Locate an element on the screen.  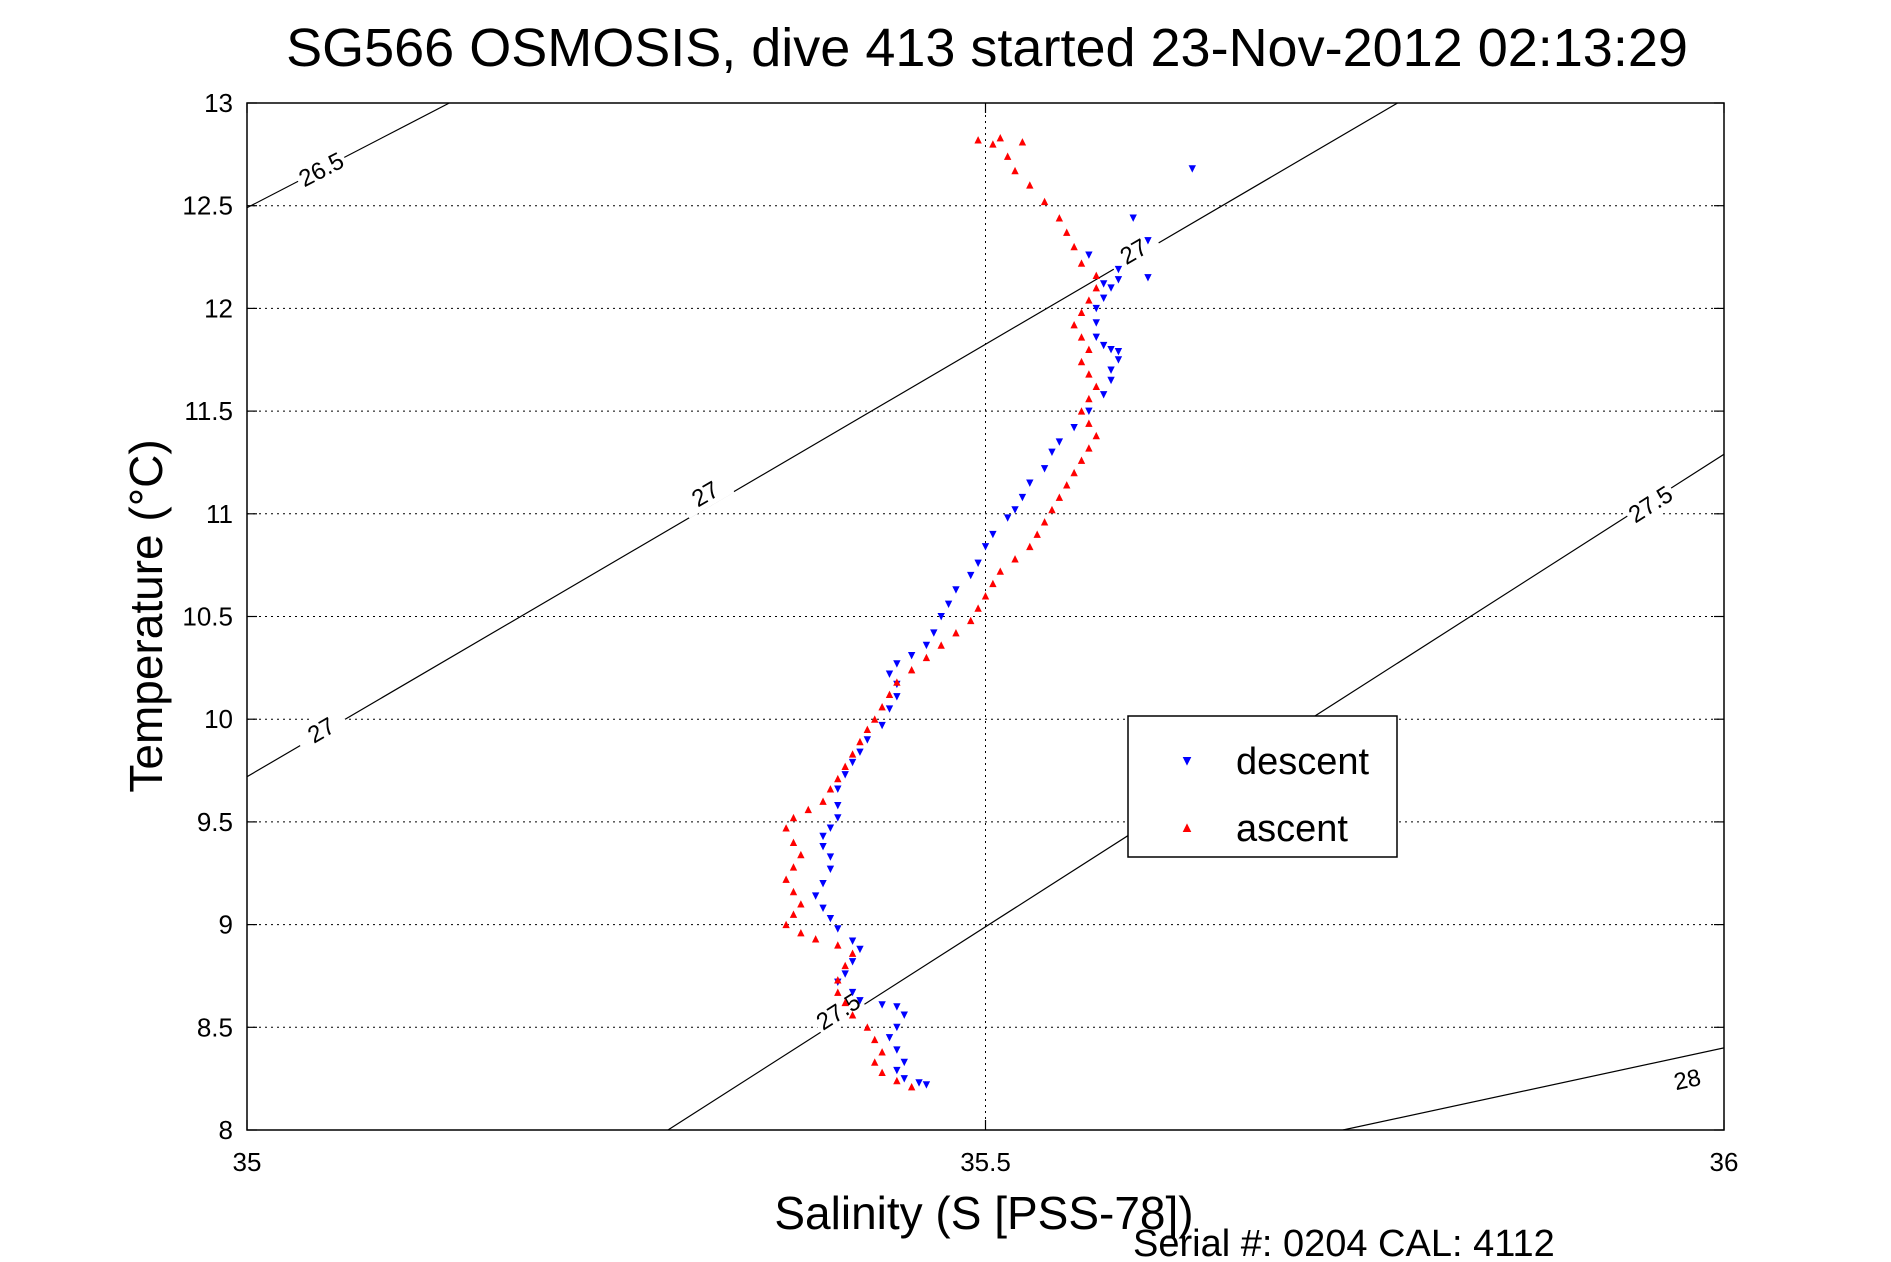
series-ascent is located at coordinates (941, 612).